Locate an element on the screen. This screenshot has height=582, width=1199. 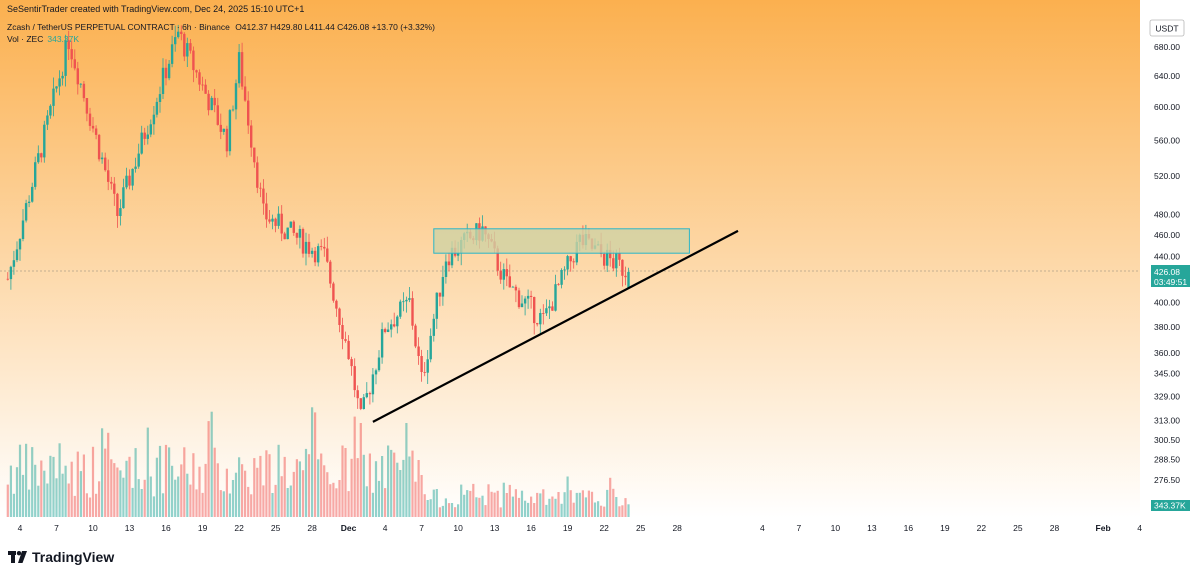
currency-badge: USDT is located at coordinates (1167, 28).